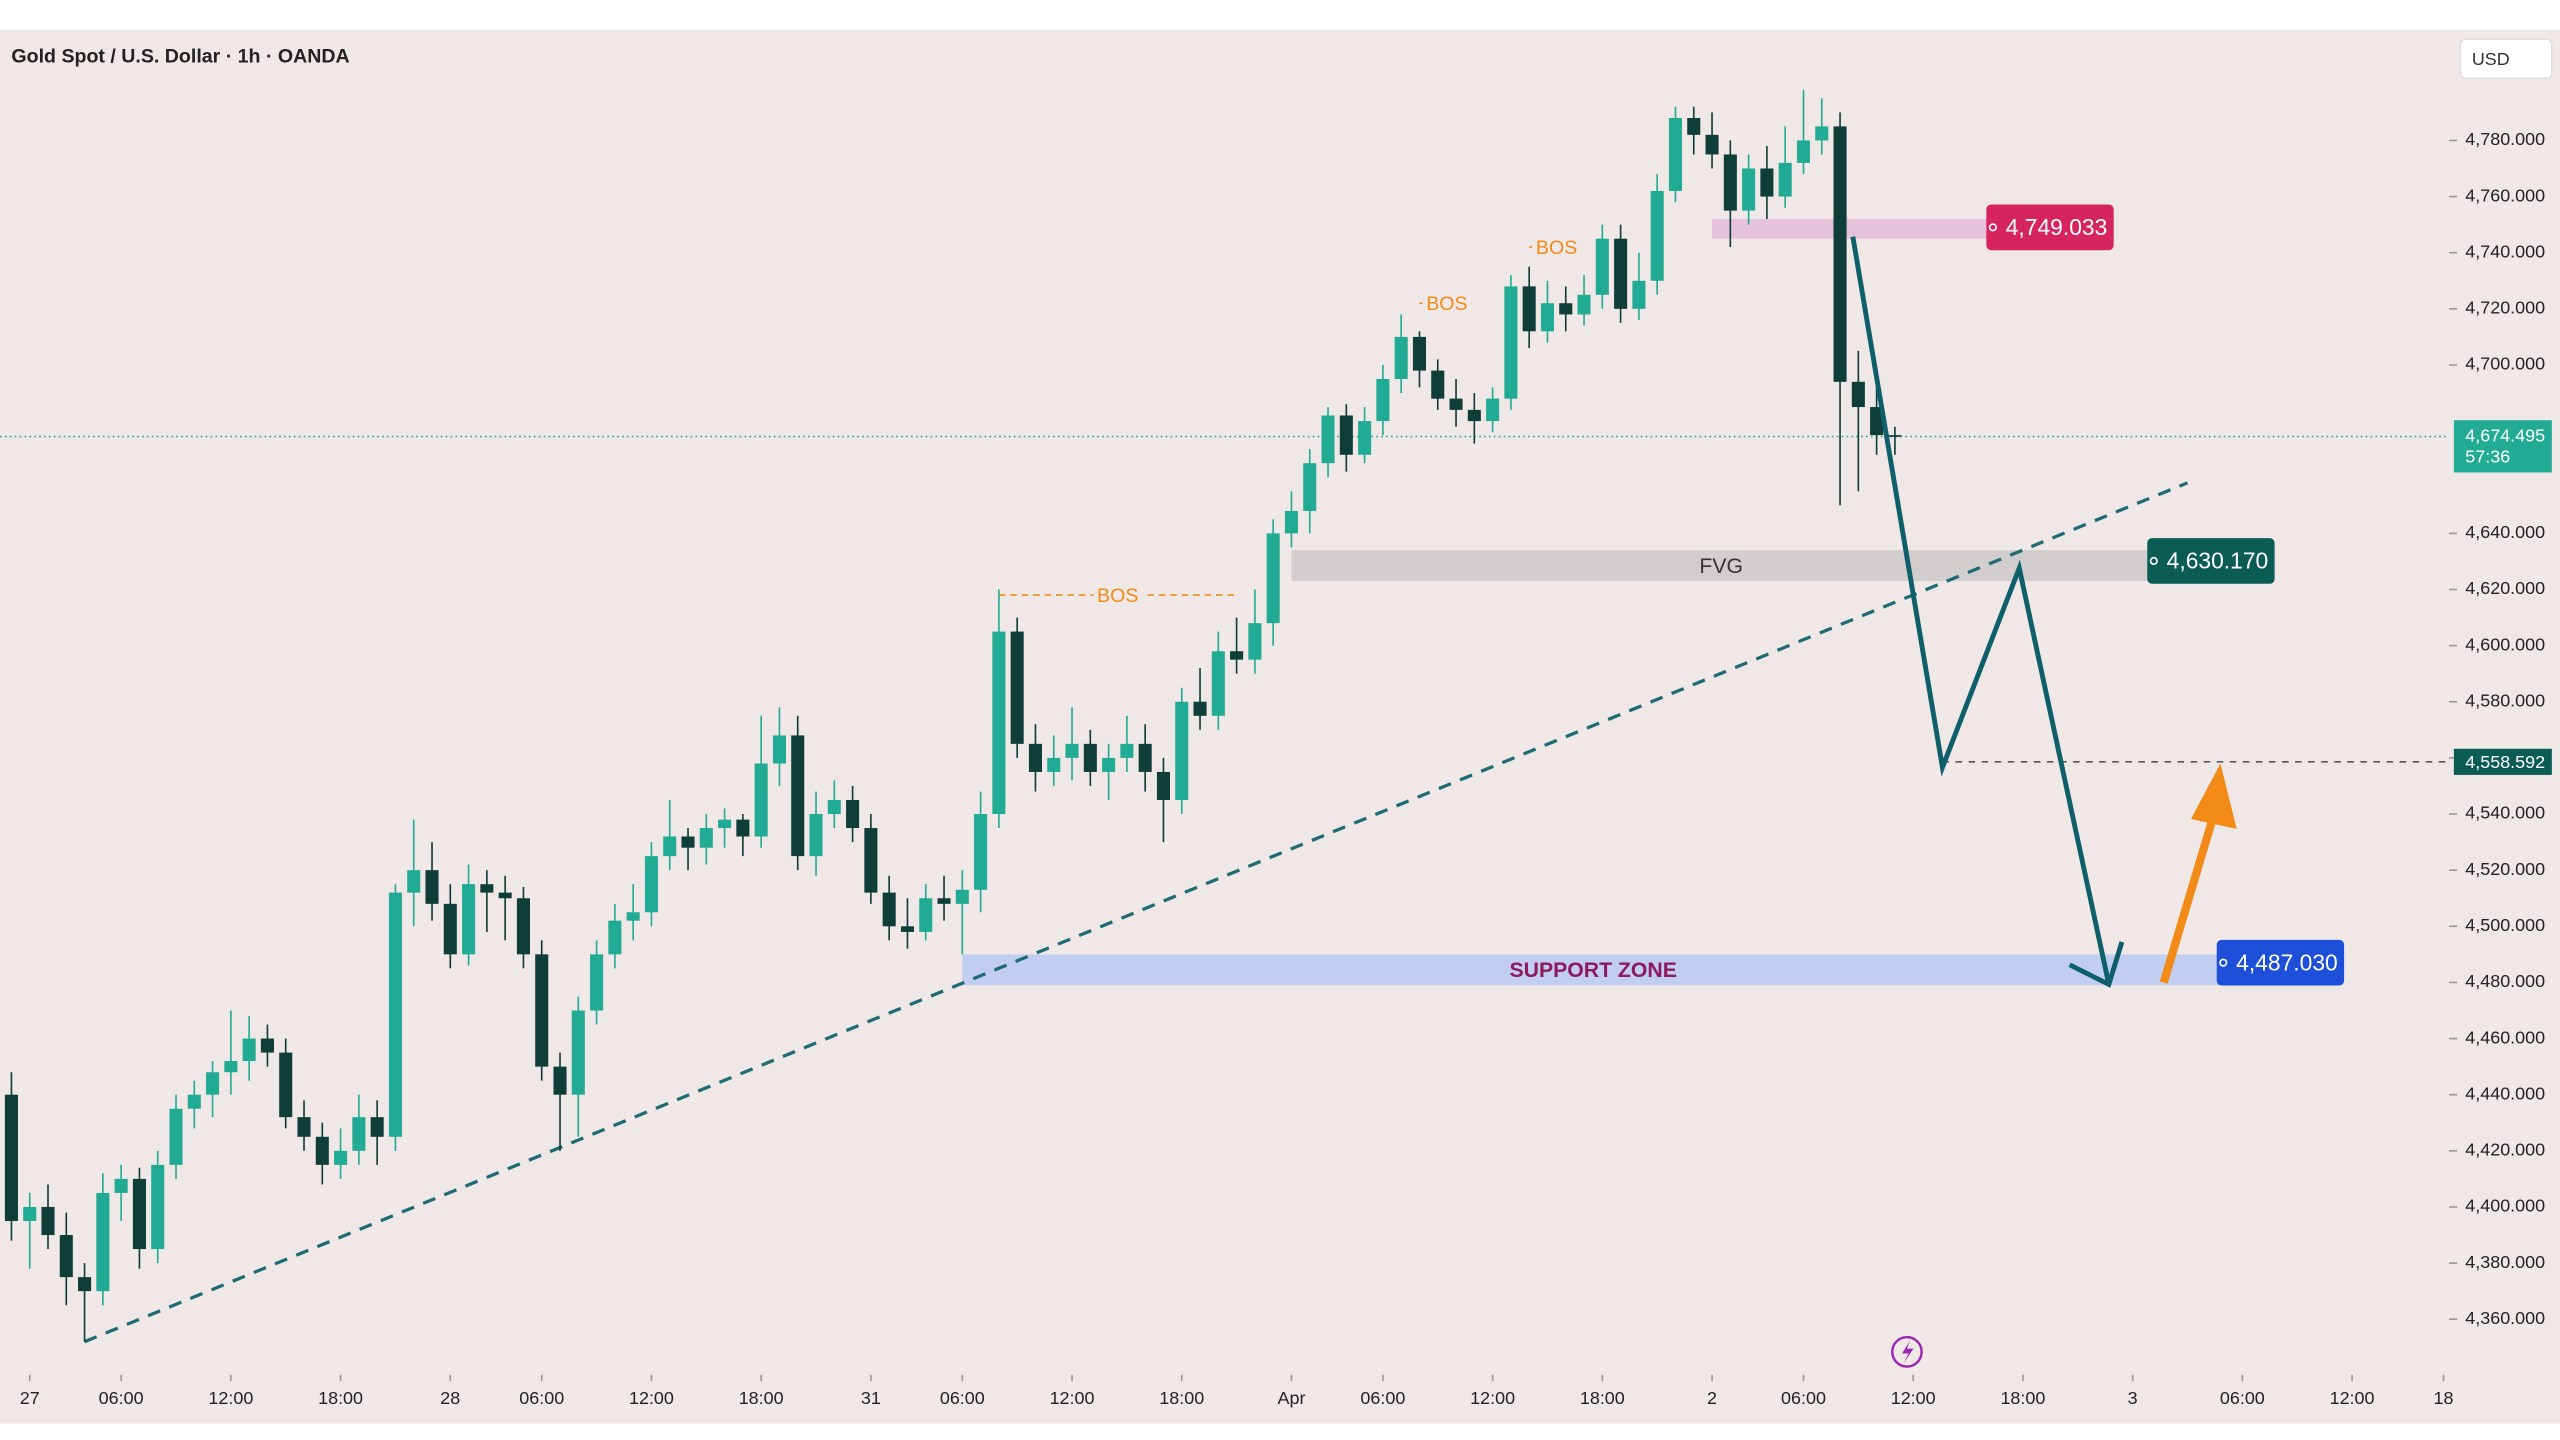  I want to click on event-bolt, so click(1908, 1352).